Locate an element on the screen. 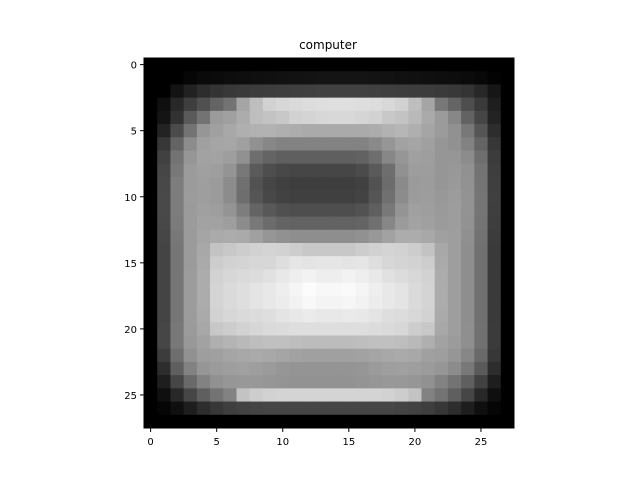  heatmap-cell-r12-c1 is located at coordinates (164, 223).